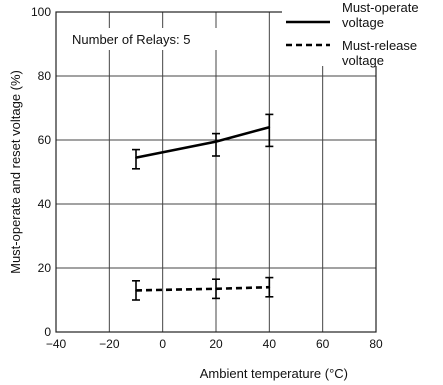 This screenshot has width=443, height=385. I want to click on y-tick-label: 60, so click(45, 140).